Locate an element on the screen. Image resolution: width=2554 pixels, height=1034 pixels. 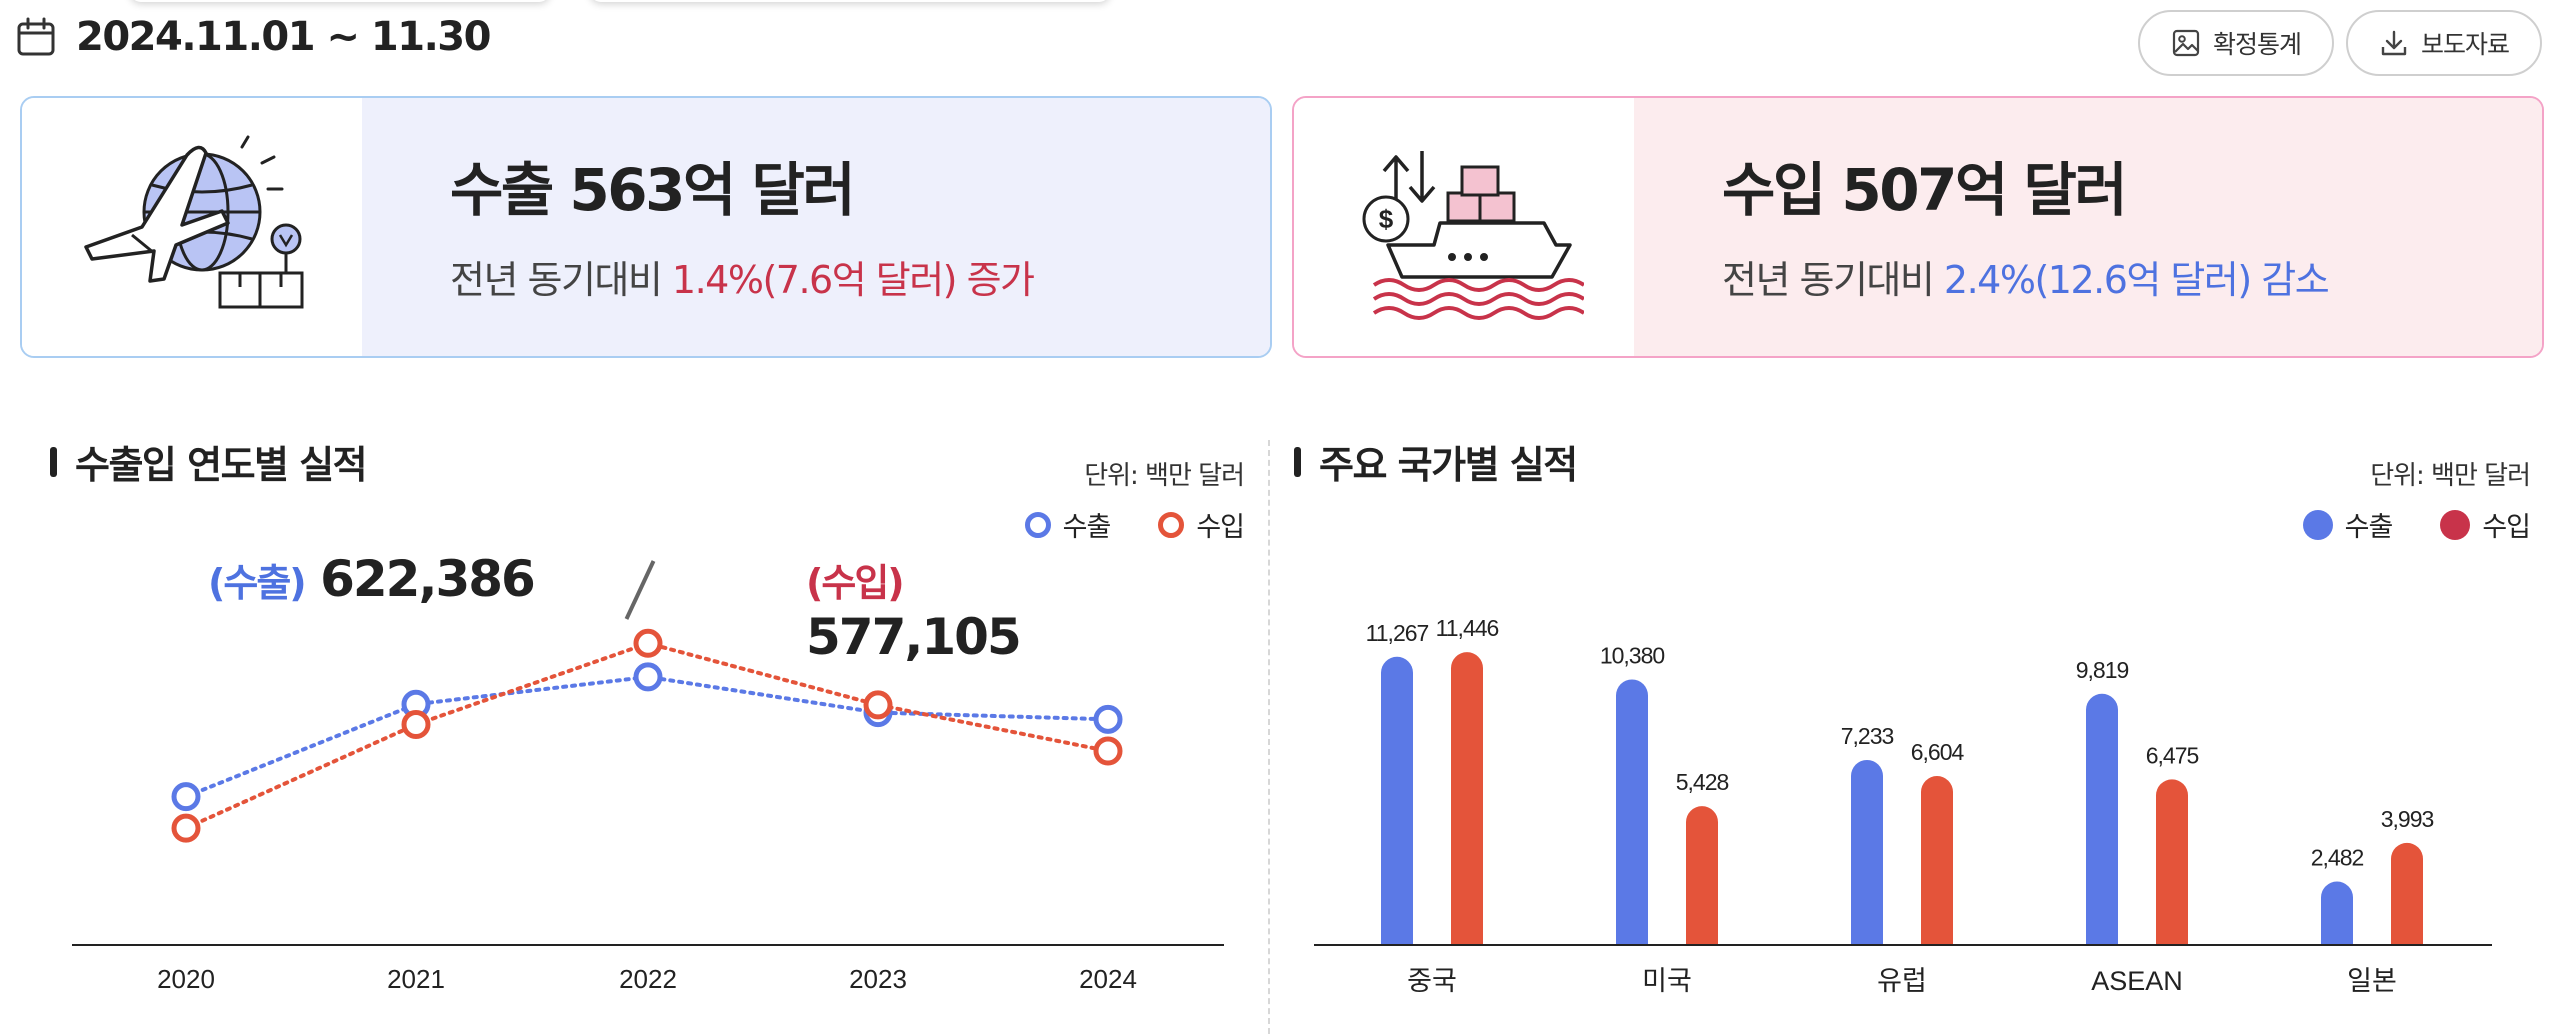
confirmed-stats-label: 확정통계 is located at coordinates (2257, 44).